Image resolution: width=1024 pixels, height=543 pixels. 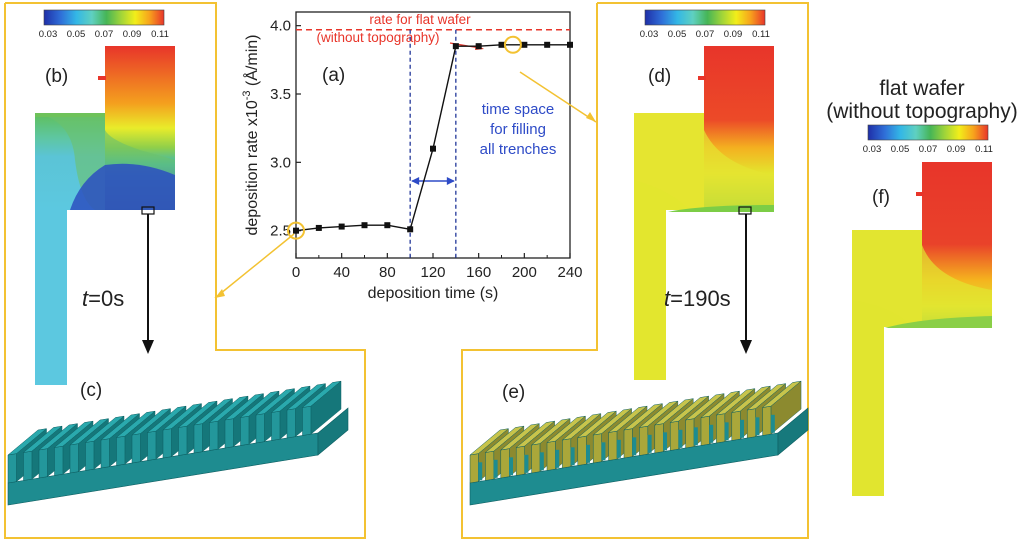 What do you see at coordinates (387, 272) in the screenshot?
I see `x-tick-label-2: 80` at bounding box center [387, 272].